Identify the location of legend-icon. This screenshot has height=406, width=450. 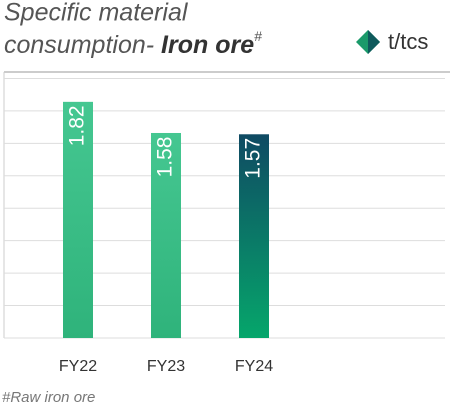
(374, 42).